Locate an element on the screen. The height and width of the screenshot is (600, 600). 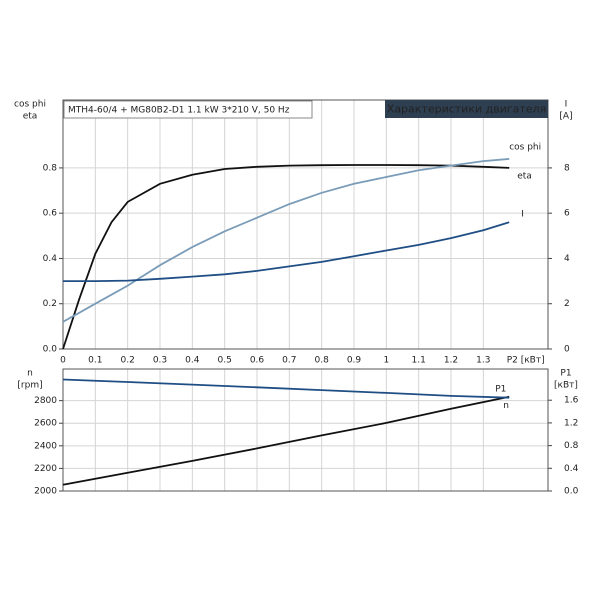
y2-tick-label: 8 is located at coordinates (567, 168).